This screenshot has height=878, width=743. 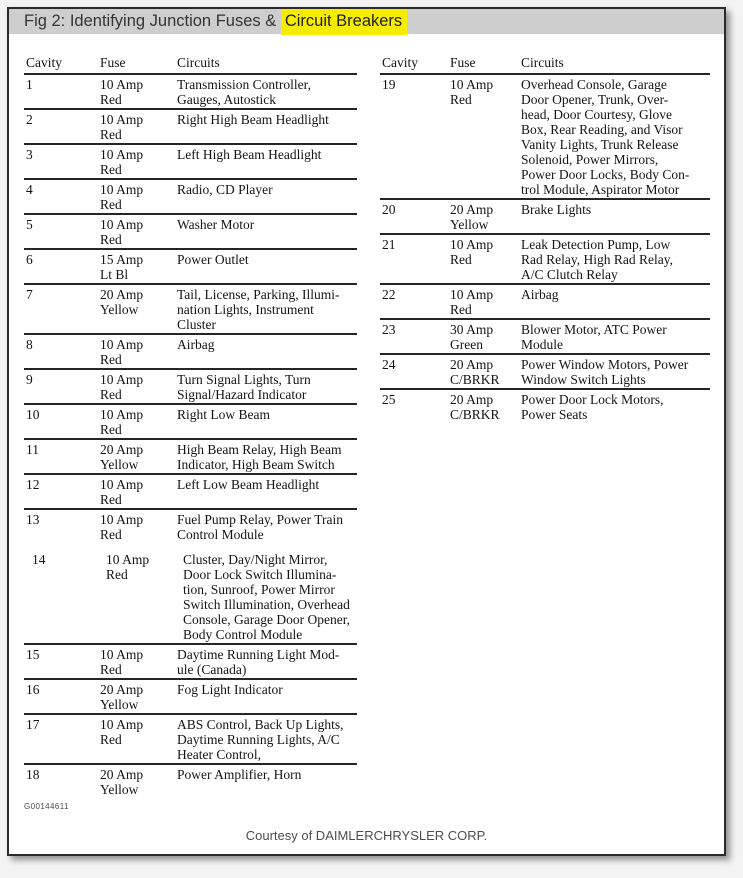 I want to click on figure-title-prefix: Fig 2: Identifying Junction Fuses &, so click(x=152, y=21).